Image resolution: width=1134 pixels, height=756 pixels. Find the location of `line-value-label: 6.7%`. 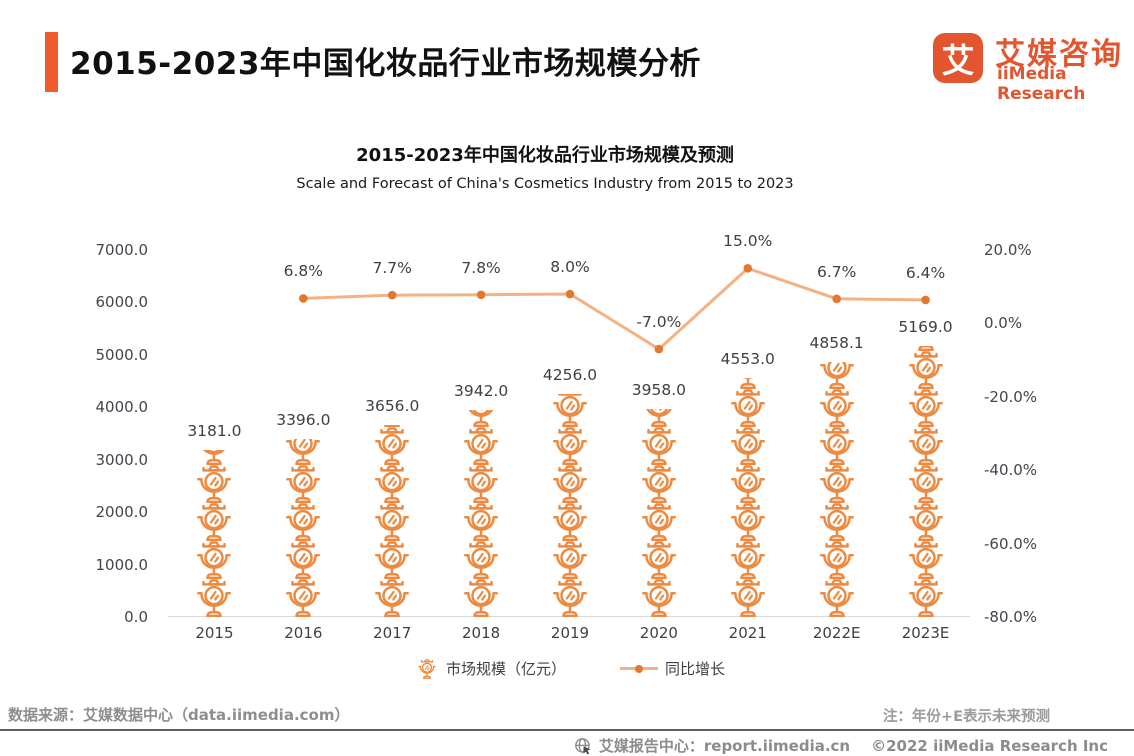

line-value-label: 6.7% is located at coordinates (836, 271).